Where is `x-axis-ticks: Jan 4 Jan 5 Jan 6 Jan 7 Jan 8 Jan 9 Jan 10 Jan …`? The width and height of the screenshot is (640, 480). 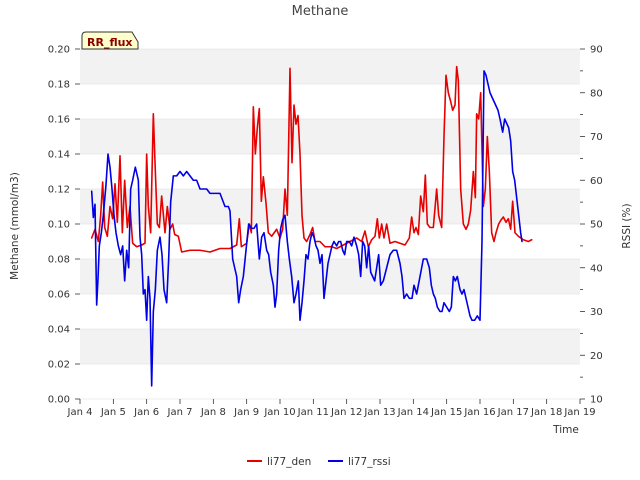 x-axis-ticks: Jan 4 Jan 5 Jan 6 Jan 7 Jan 8 Jan 9 Jan 10 Jan … is located at coordinates (331, 408).